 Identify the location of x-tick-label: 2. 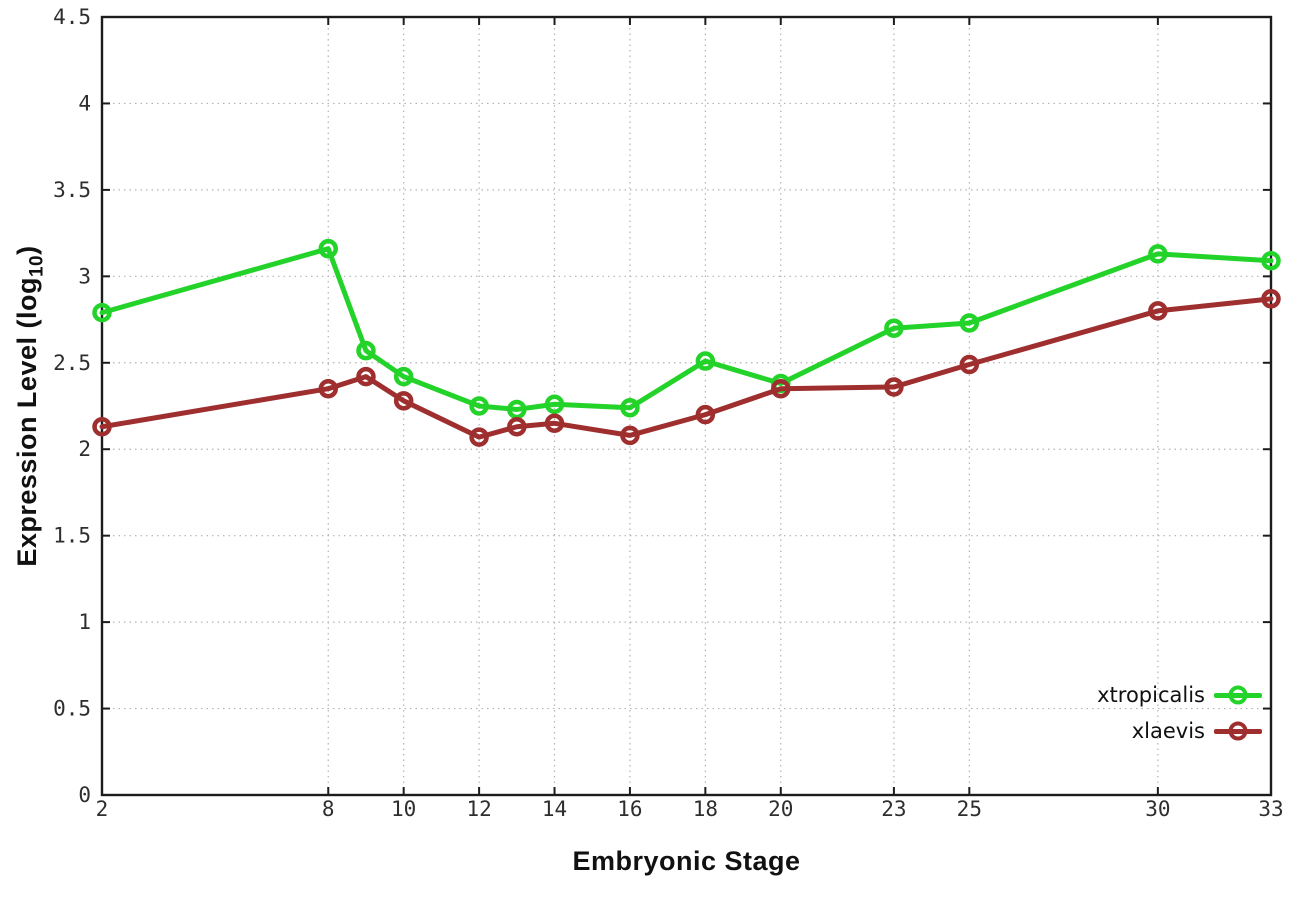
(102, 809).